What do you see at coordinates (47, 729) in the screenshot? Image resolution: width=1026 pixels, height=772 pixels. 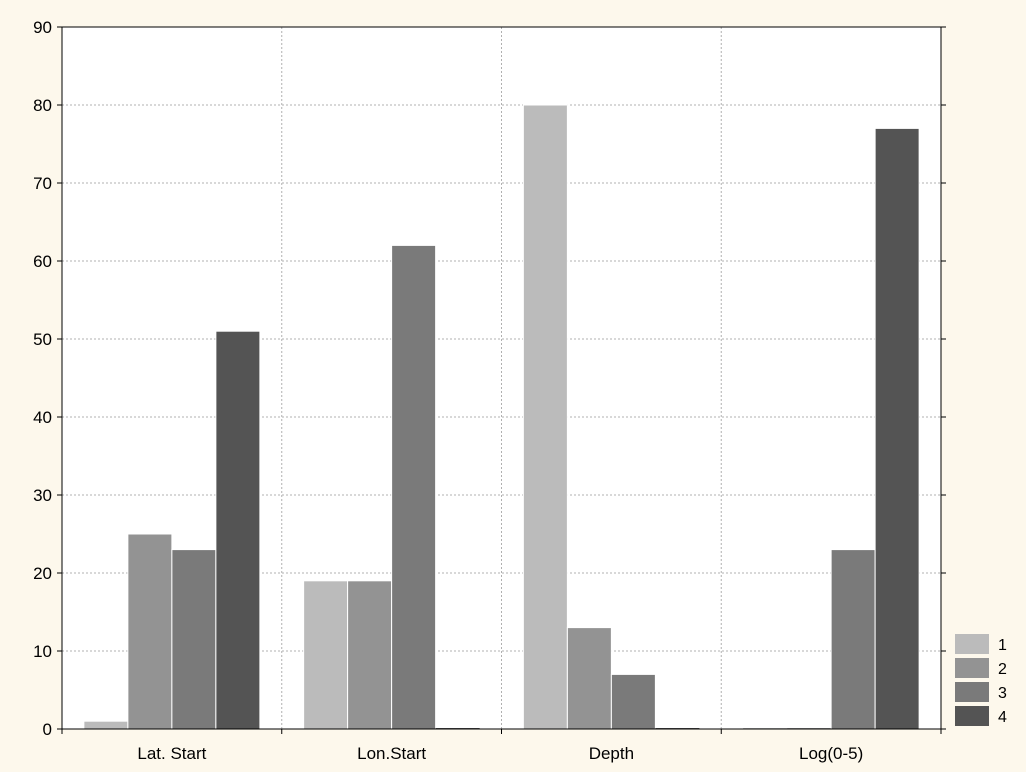 I see `y-tick-label: 0` at bounding box center [47, 729].